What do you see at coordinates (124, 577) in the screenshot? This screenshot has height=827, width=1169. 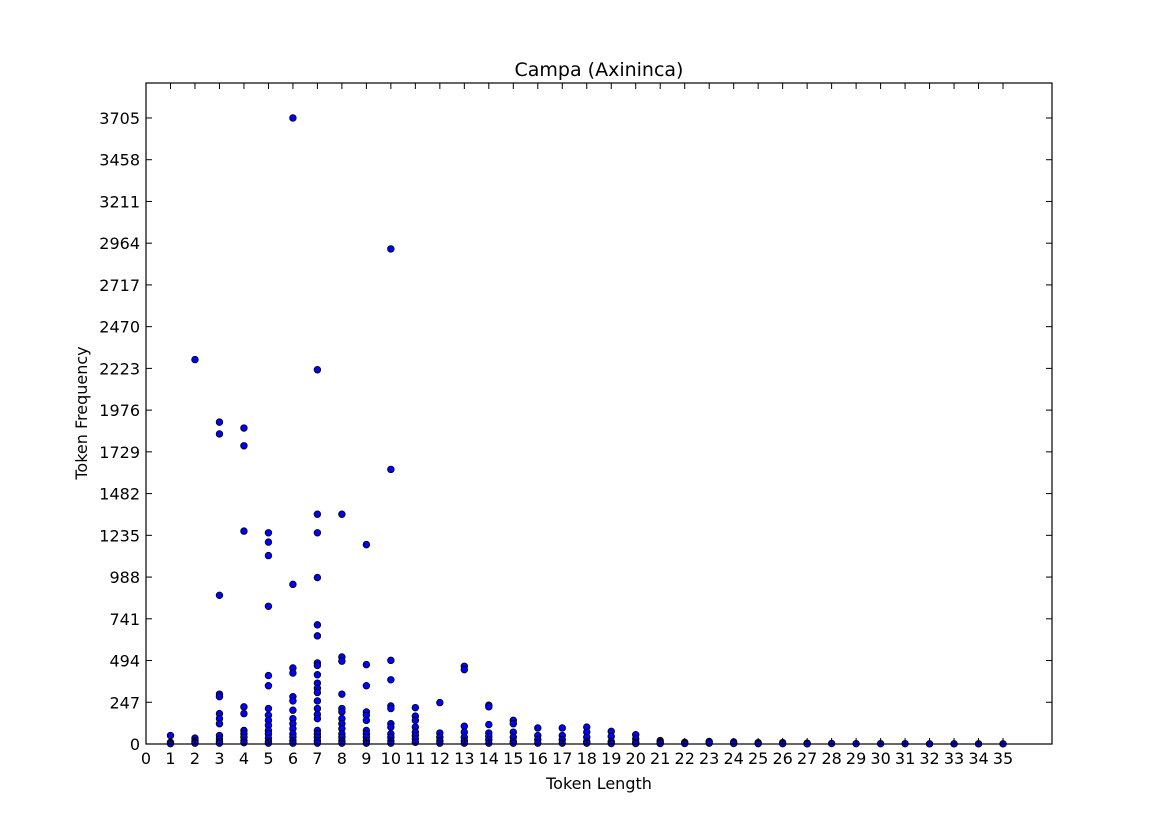 I see `y-tick-label: 988` at bounding box center [124, 577].